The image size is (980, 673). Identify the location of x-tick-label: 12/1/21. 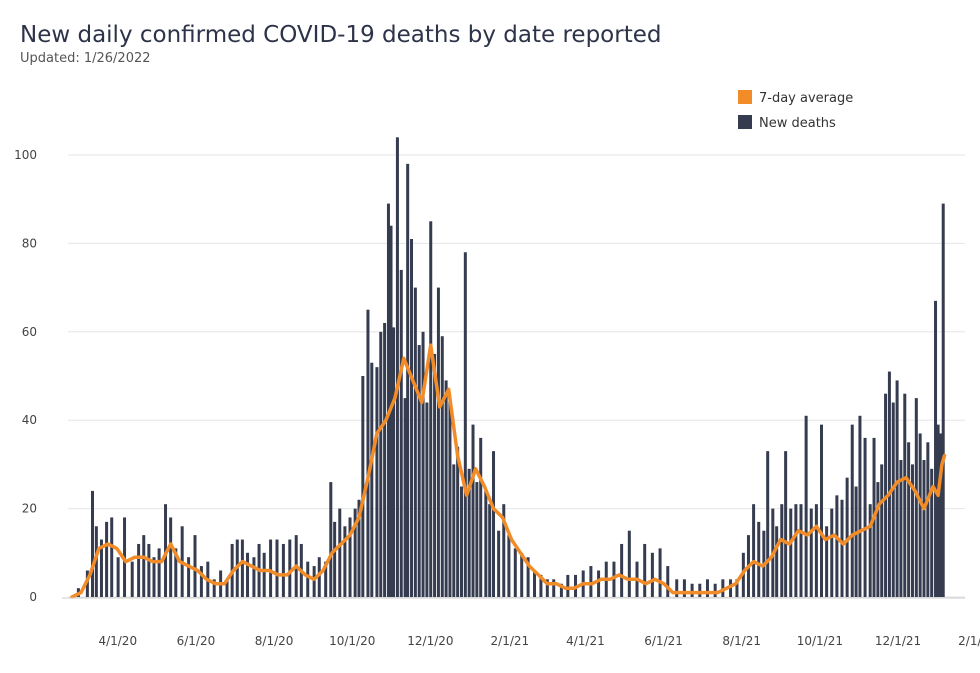
(898, 641).